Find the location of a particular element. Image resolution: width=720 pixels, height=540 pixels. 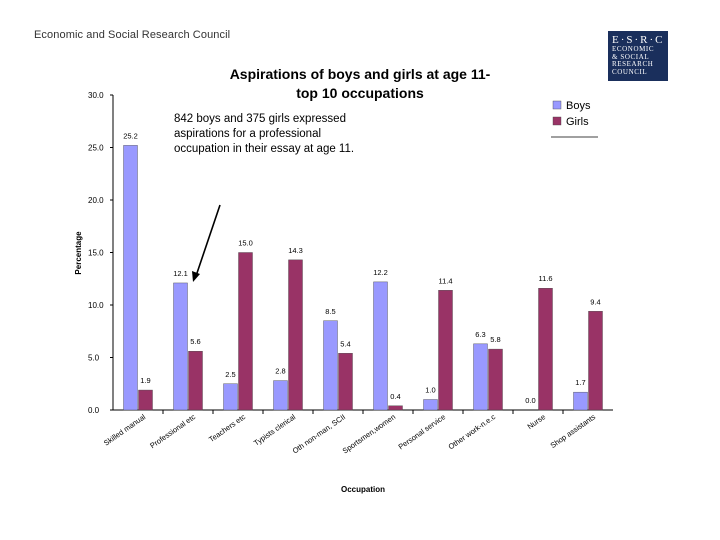

data-label: 2.8 is located at coordinates (280, 371).